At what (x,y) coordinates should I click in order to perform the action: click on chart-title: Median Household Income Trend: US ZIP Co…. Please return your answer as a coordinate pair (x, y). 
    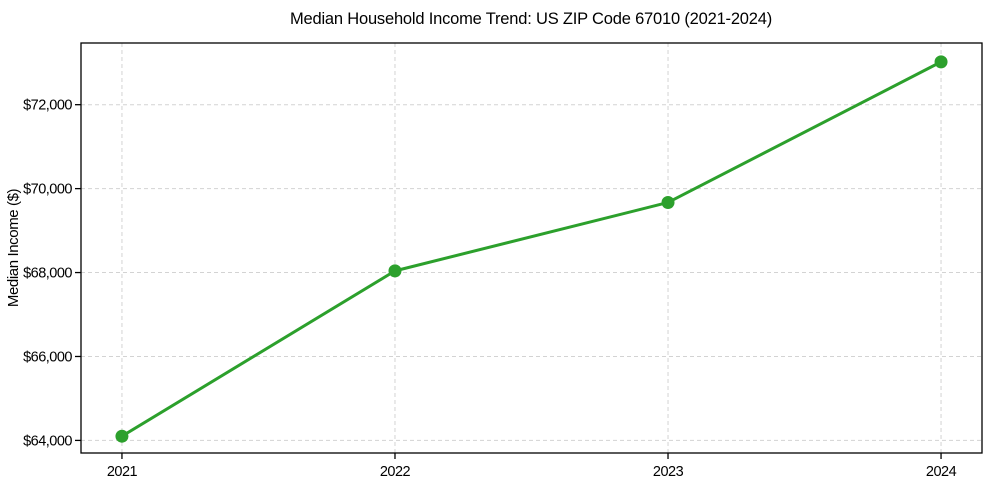
    Looking at the image, I should click on (531, 19).